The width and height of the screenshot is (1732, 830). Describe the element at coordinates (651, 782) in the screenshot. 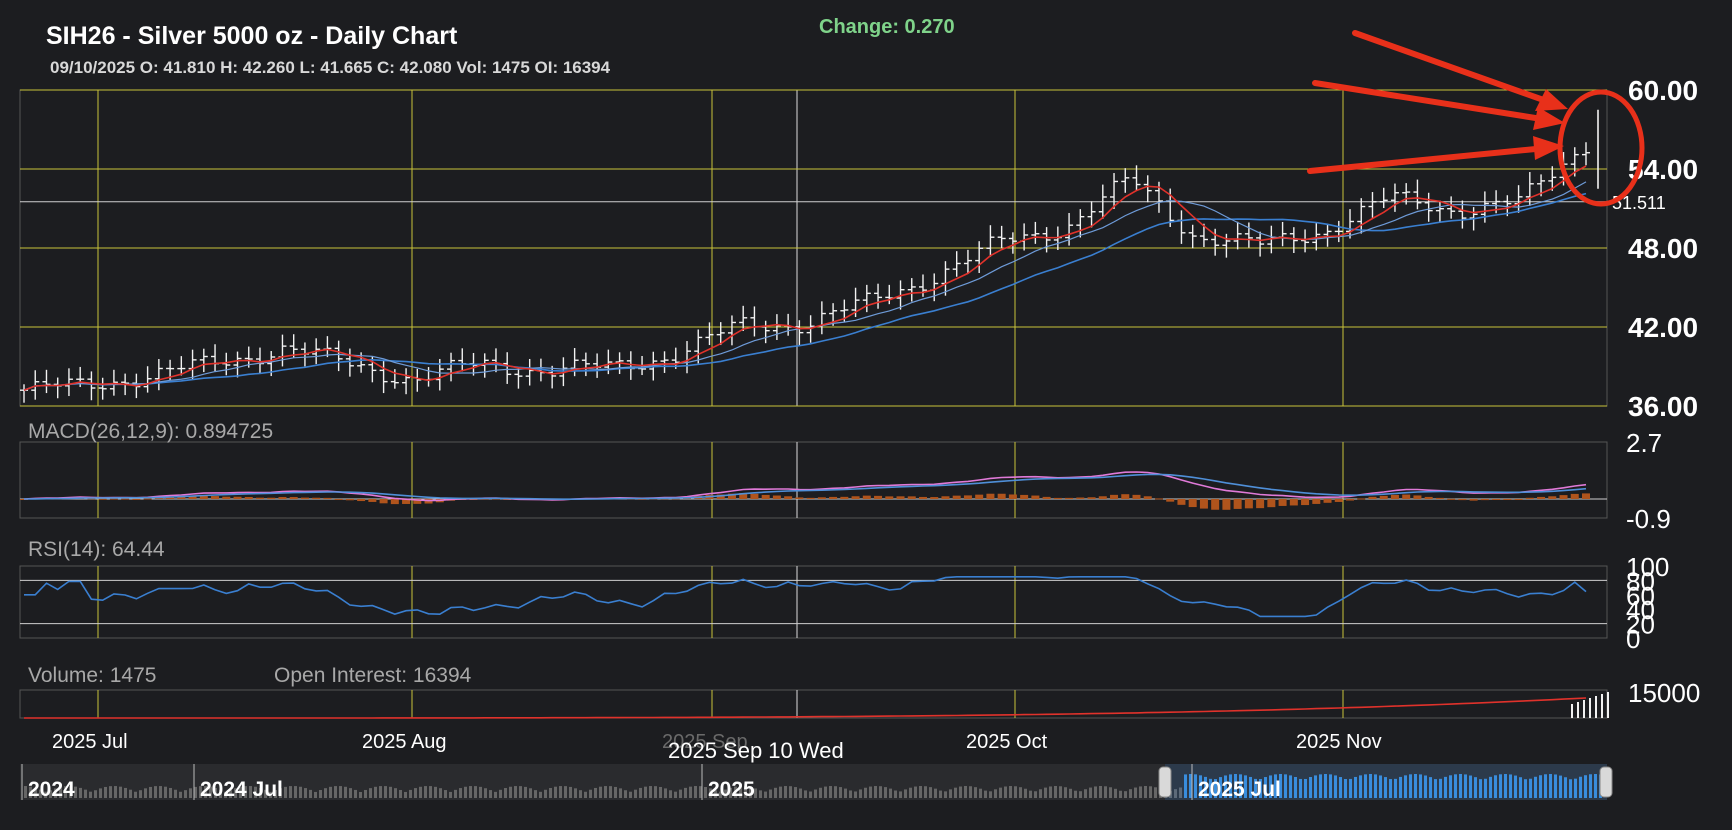

I see `navigator-labels: 2024 2024 Jul 2025 2025 Jul` at that location.